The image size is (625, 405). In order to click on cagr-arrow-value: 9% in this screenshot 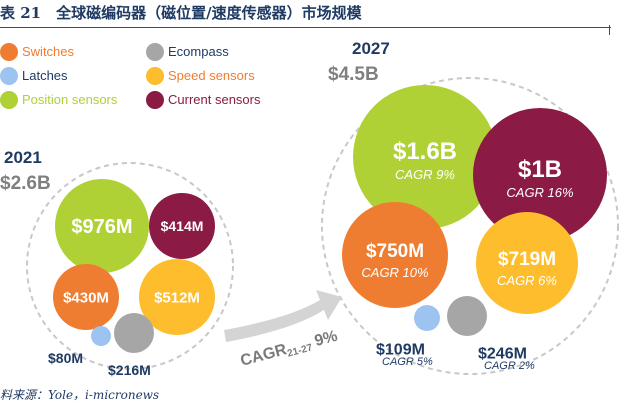, I will do `click(326, 339)`.